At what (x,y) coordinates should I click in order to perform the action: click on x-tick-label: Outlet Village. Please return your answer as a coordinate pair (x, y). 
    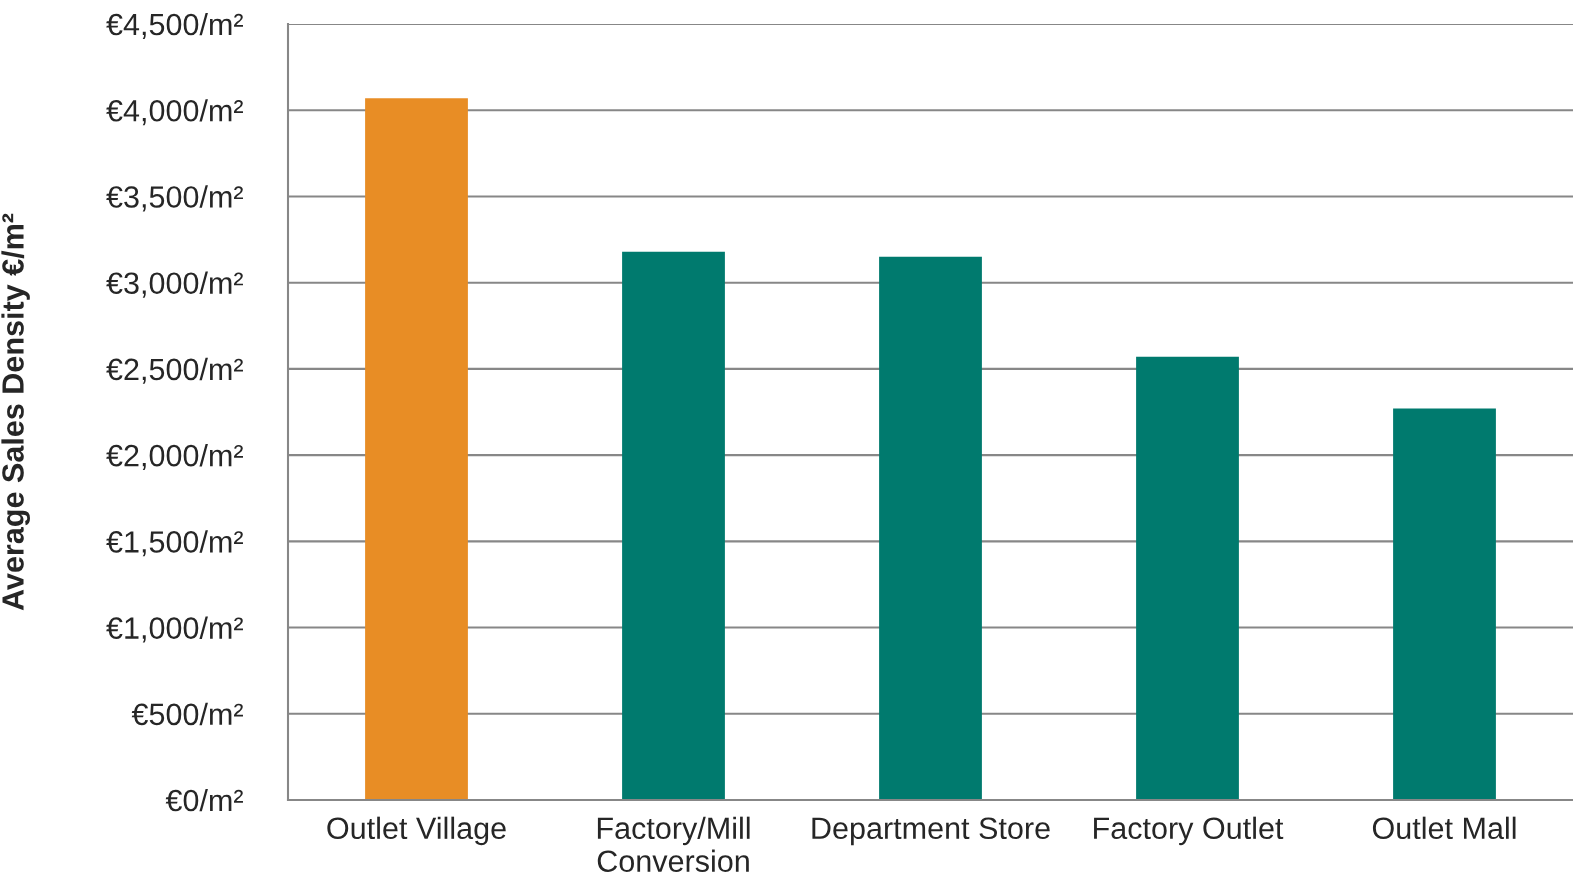
    Looking at the image, I should click on (416, 831).